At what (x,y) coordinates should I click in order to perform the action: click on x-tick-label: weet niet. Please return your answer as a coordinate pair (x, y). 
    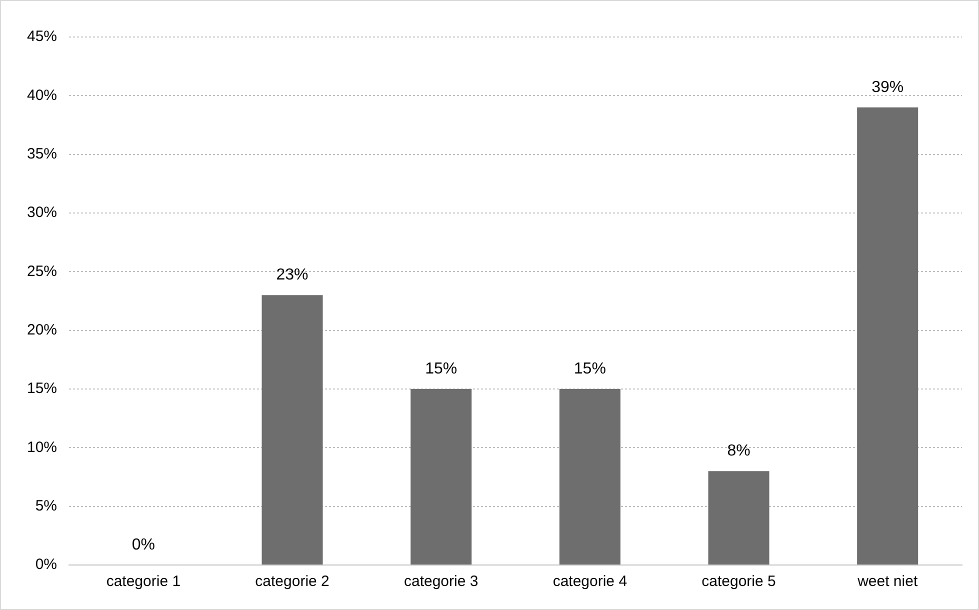
    Looking at the image, I should click on (887, 581).